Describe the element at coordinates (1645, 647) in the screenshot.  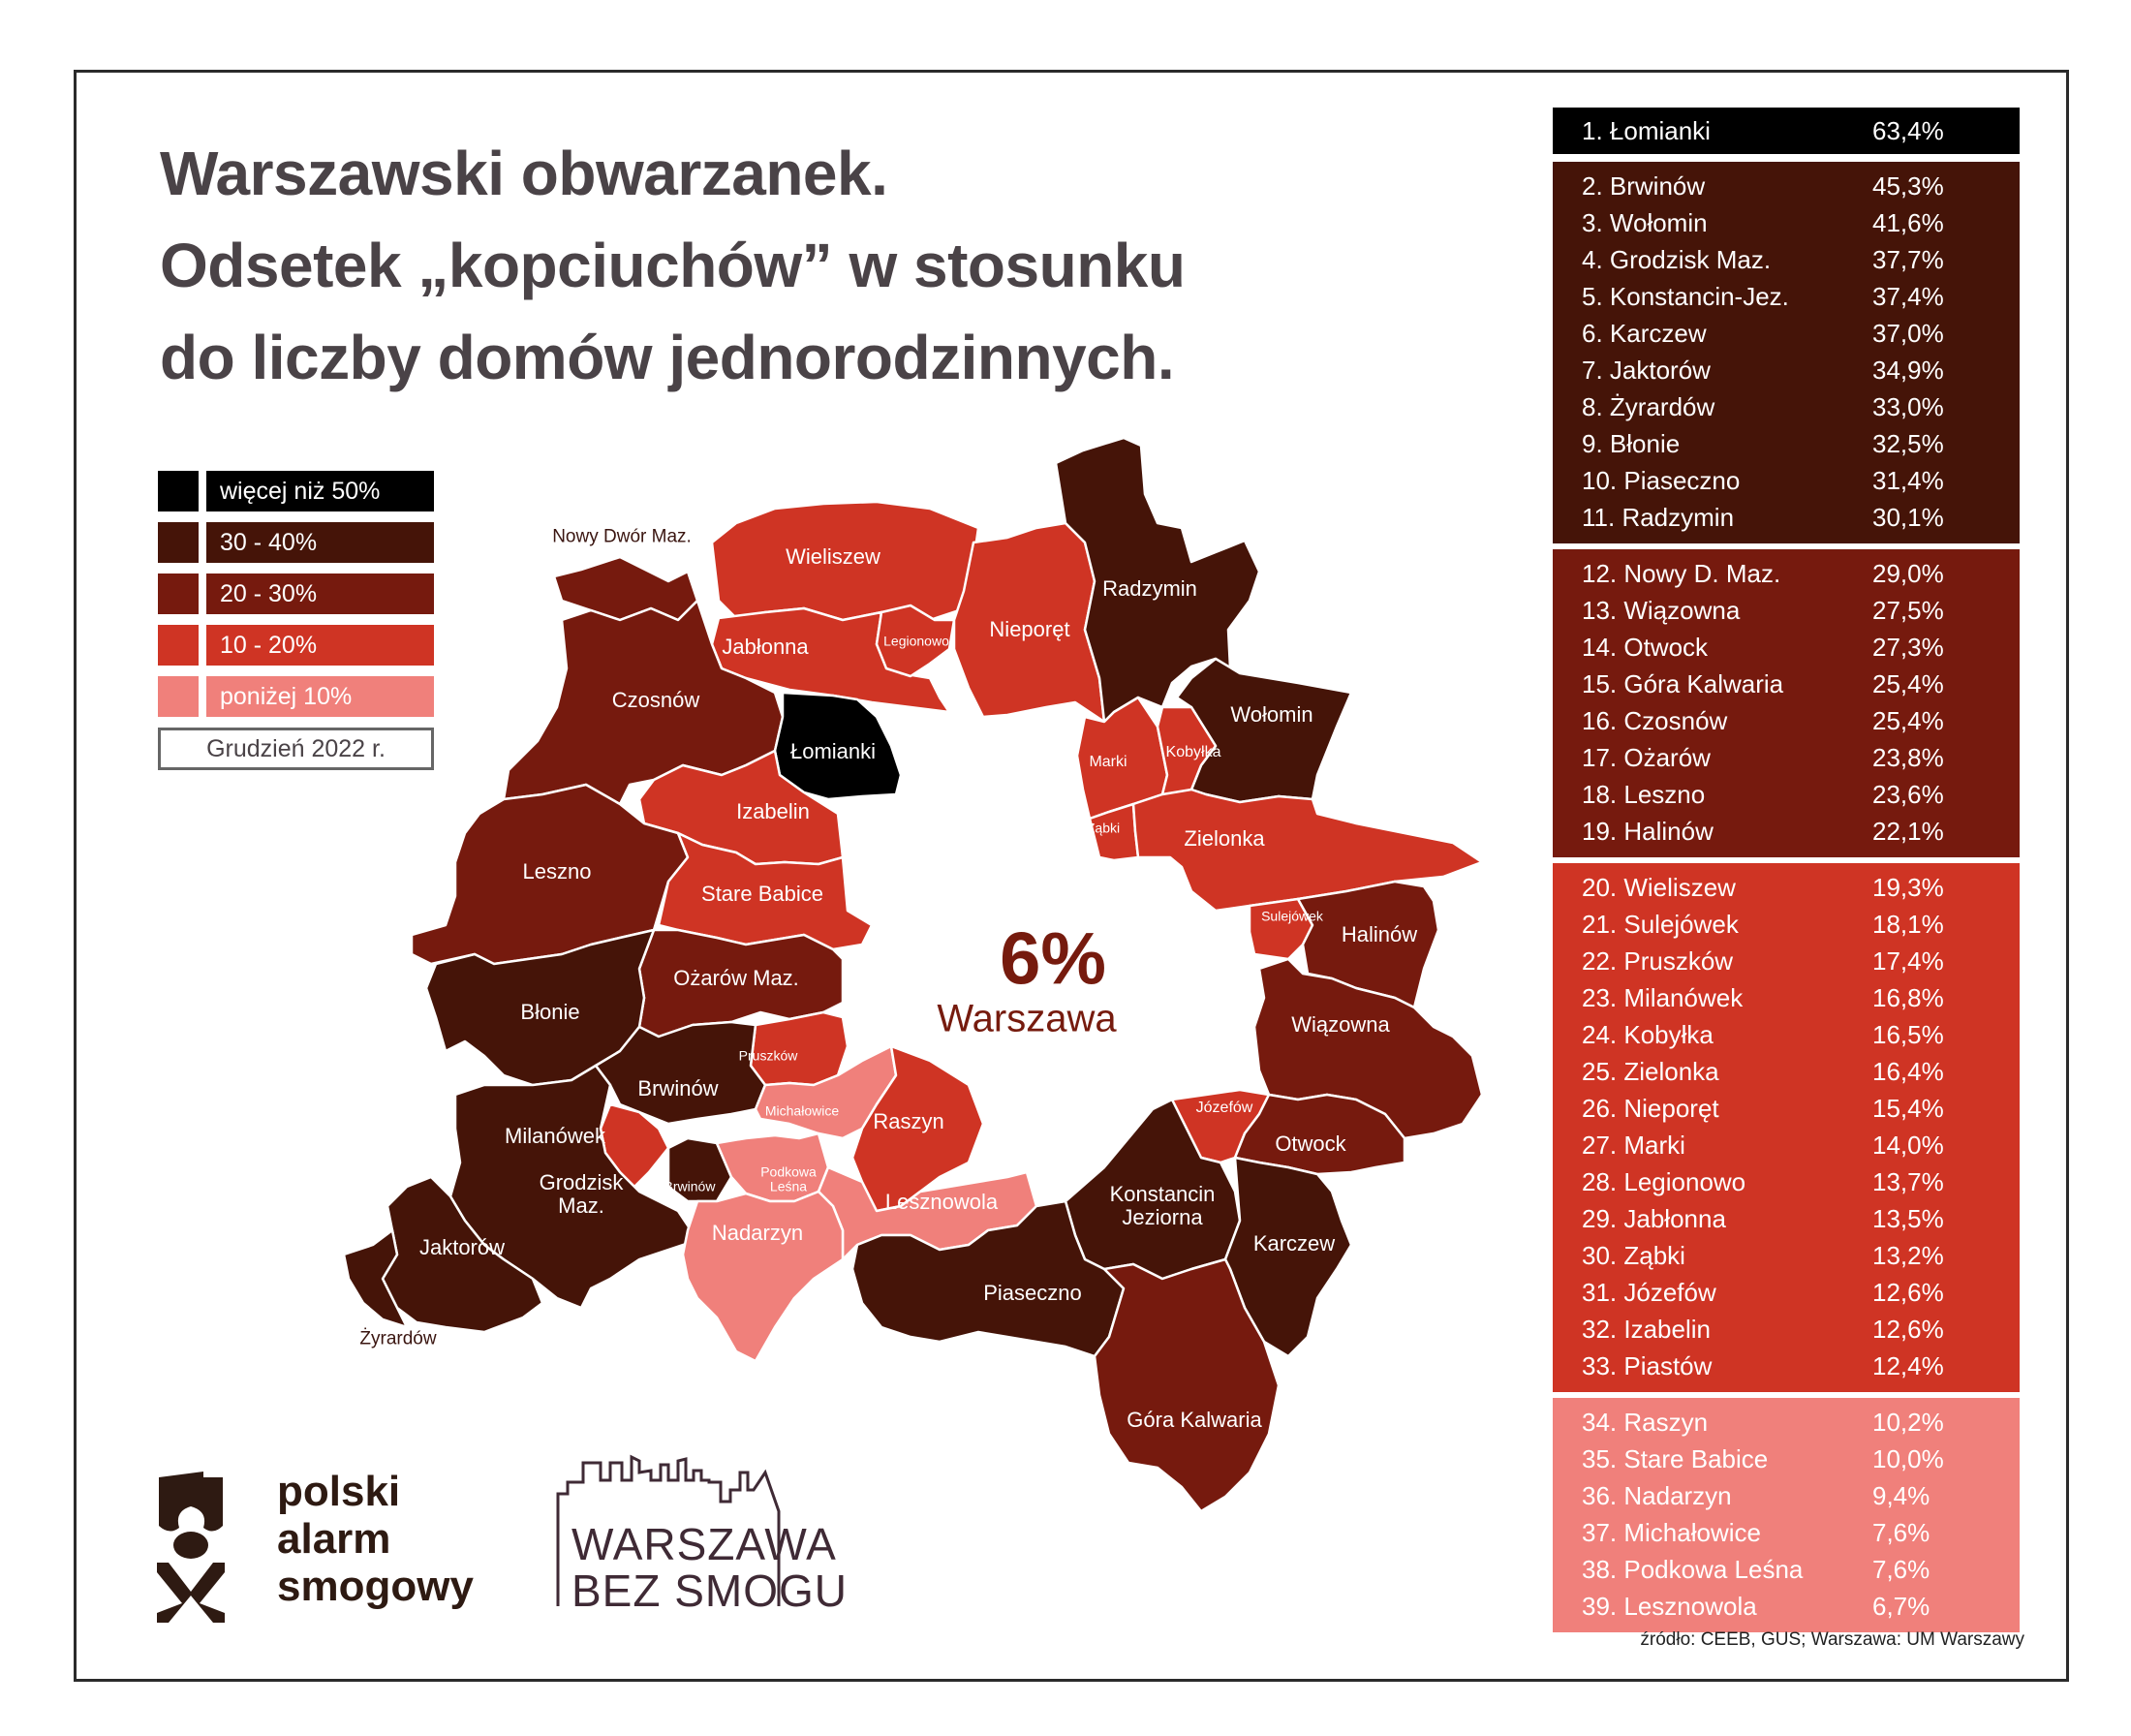
I see `row-name: 14. Otwock` at that location.